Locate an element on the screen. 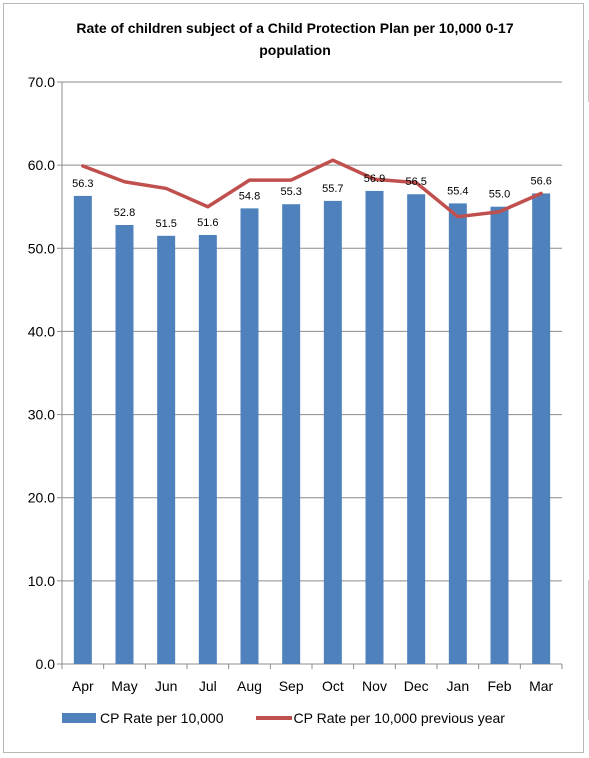 This screenshot has width=589, height=758. x-tick-label: Nov is located at coordinates (374, 686).